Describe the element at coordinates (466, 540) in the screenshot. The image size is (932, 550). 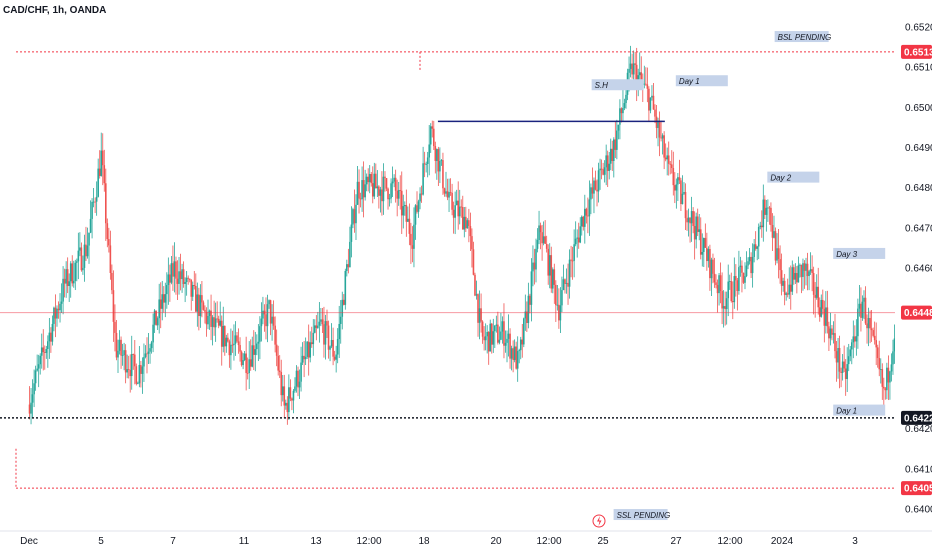
I see `time-axis-panel` at that location.